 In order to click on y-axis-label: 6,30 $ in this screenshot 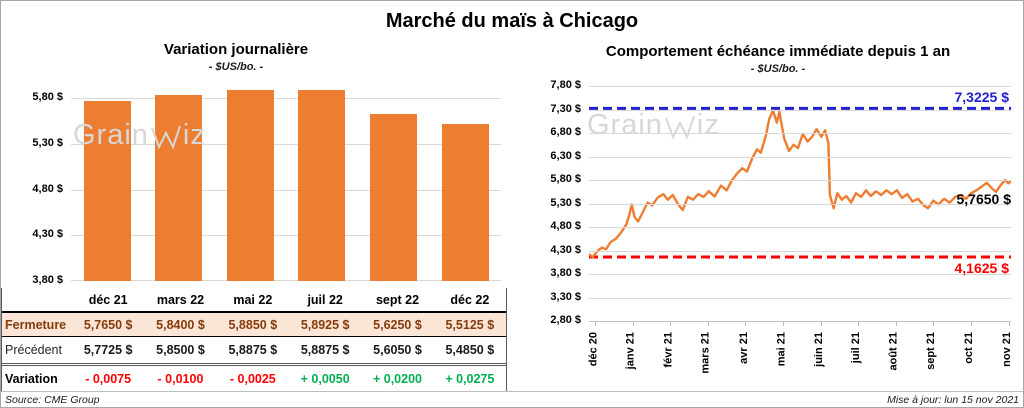, I will do `click(565, 155)`.